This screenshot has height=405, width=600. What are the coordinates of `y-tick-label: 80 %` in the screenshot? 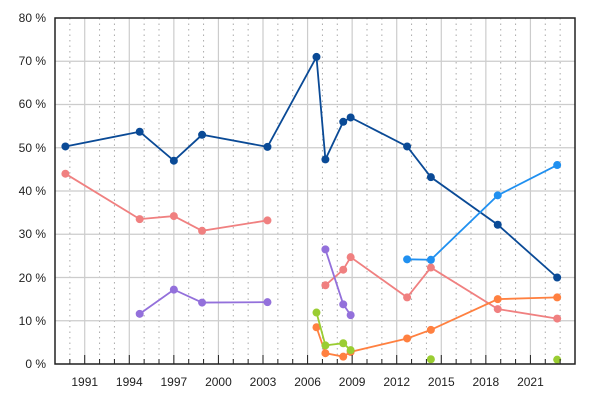 It's located at (33, 18).